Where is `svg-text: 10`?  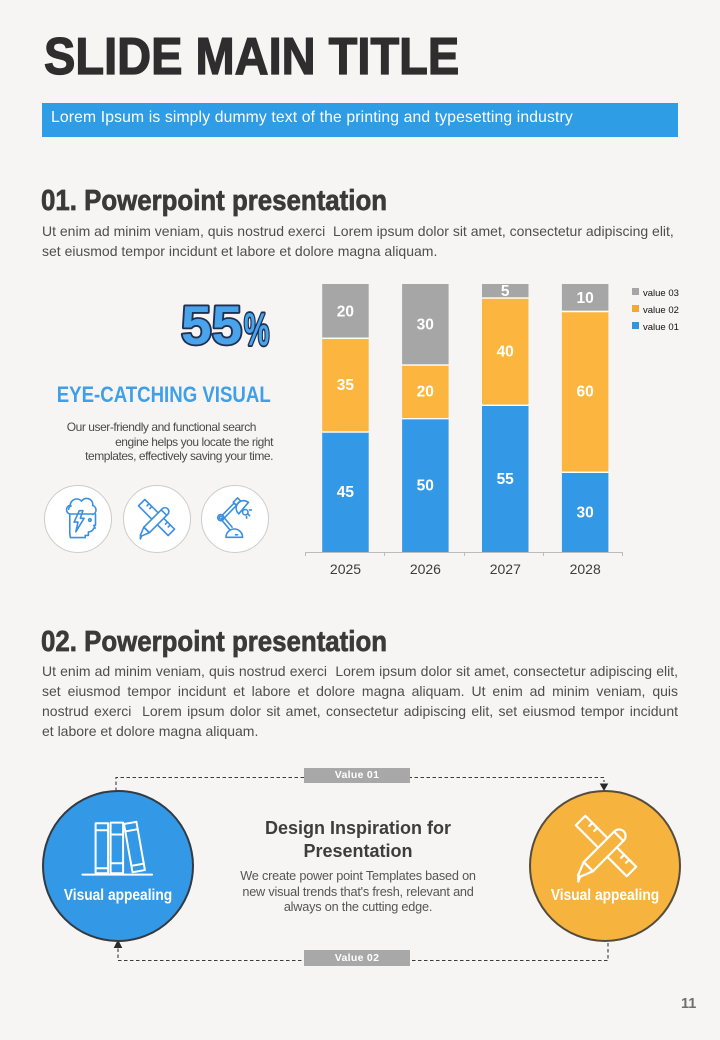
svg-text: 10 is located at coordinates (584, 298).